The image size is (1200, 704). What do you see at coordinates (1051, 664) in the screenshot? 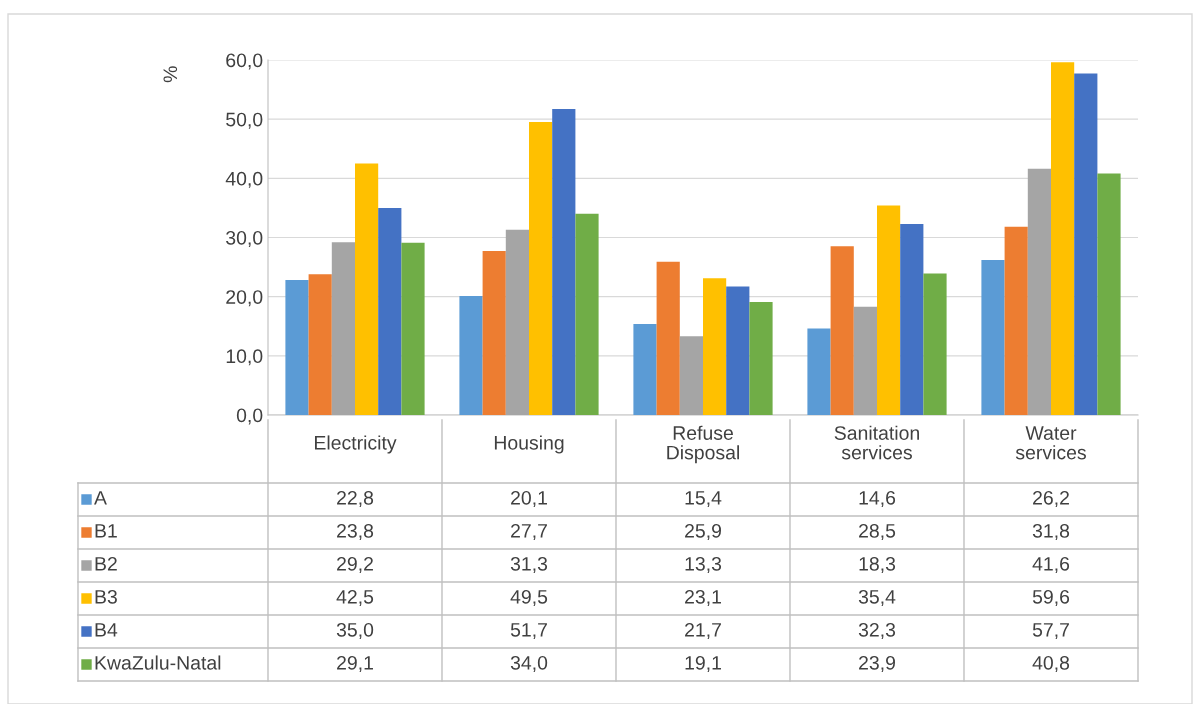
I see `data-label: 40,8` at bounding box center [1051, 664].